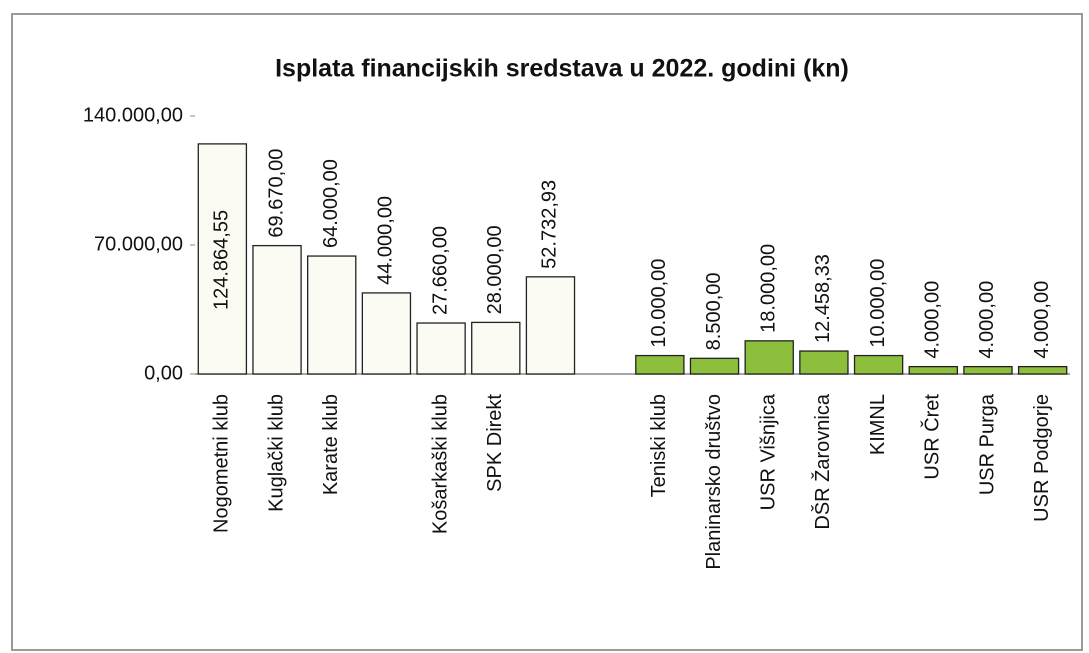 Image resolution: width=1089 pixels, height=653 pixels. Describe the element at coordinates (440, 270) in the screenshot. I see `data-label: 27.660,00` at that location.